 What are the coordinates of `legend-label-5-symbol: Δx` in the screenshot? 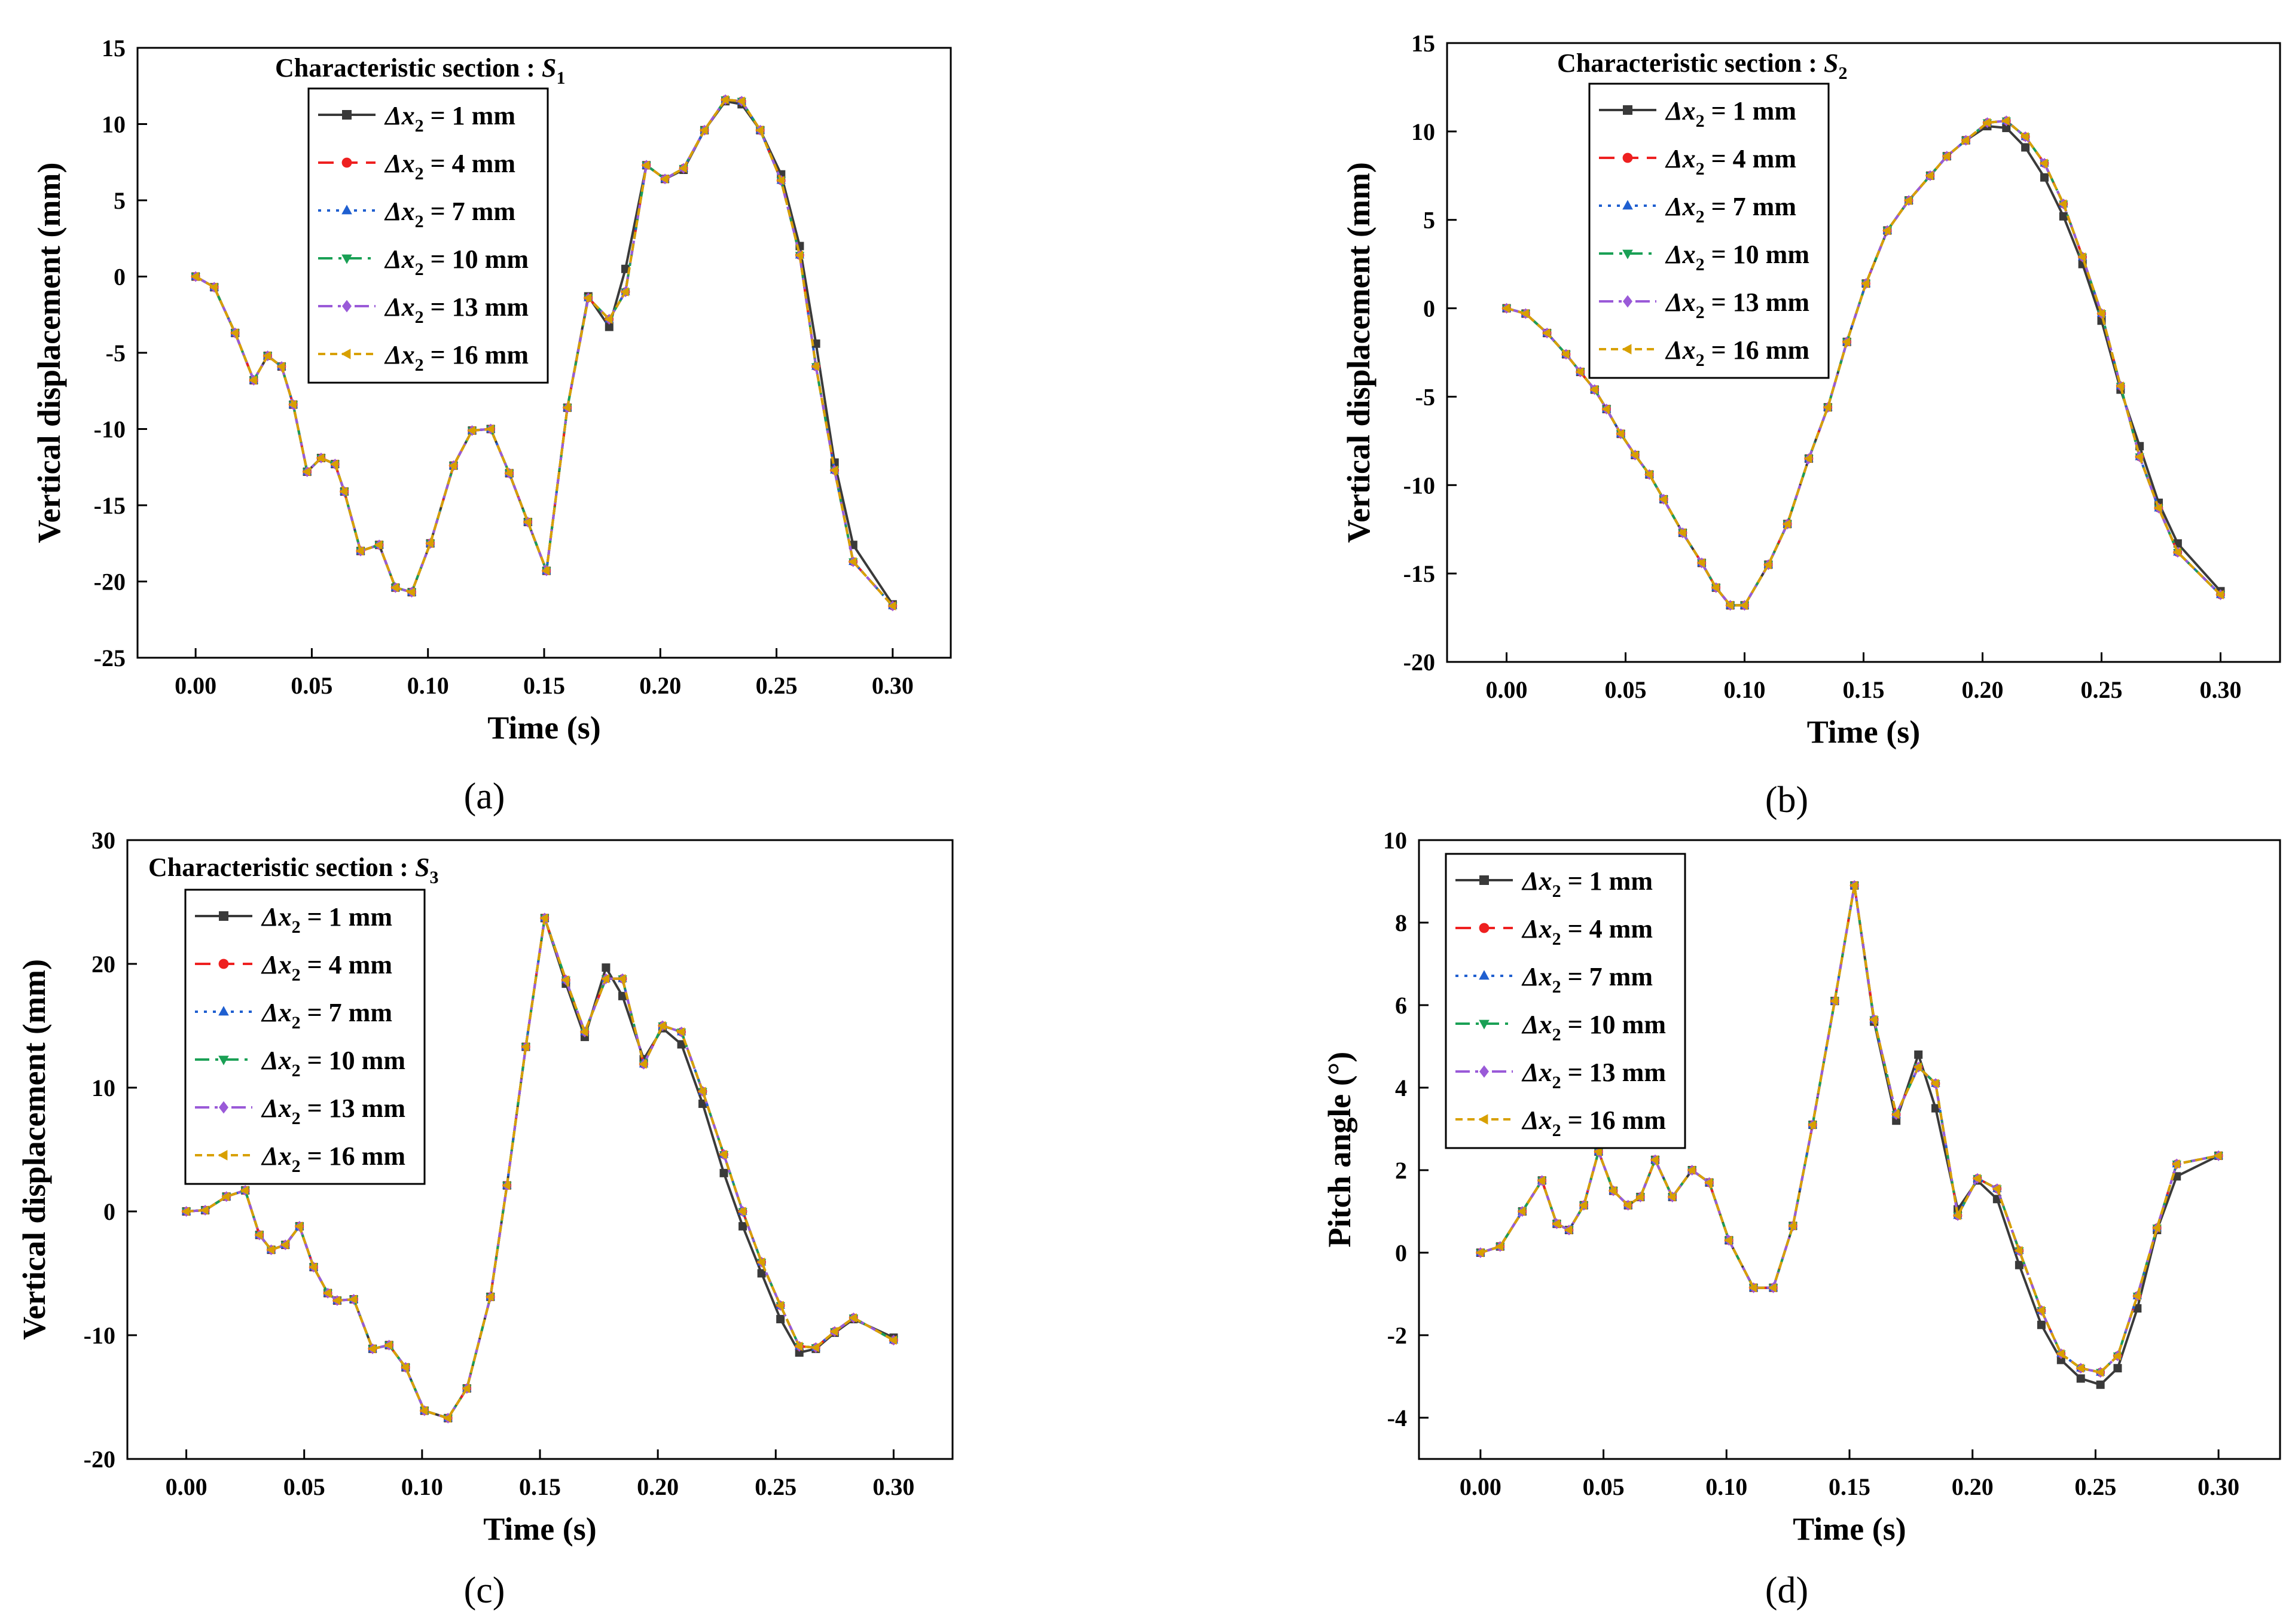 It's located at (399, 307).